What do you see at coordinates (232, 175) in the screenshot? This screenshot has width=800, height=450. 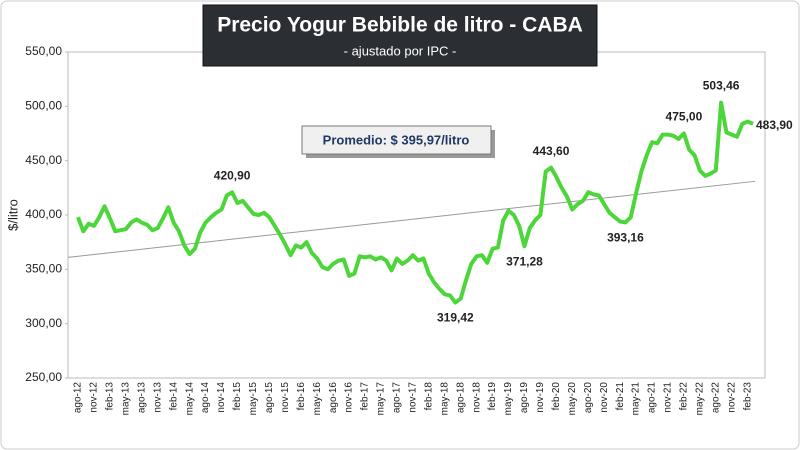 I see `value-label: 420,90` at bounding box center [232, 175].